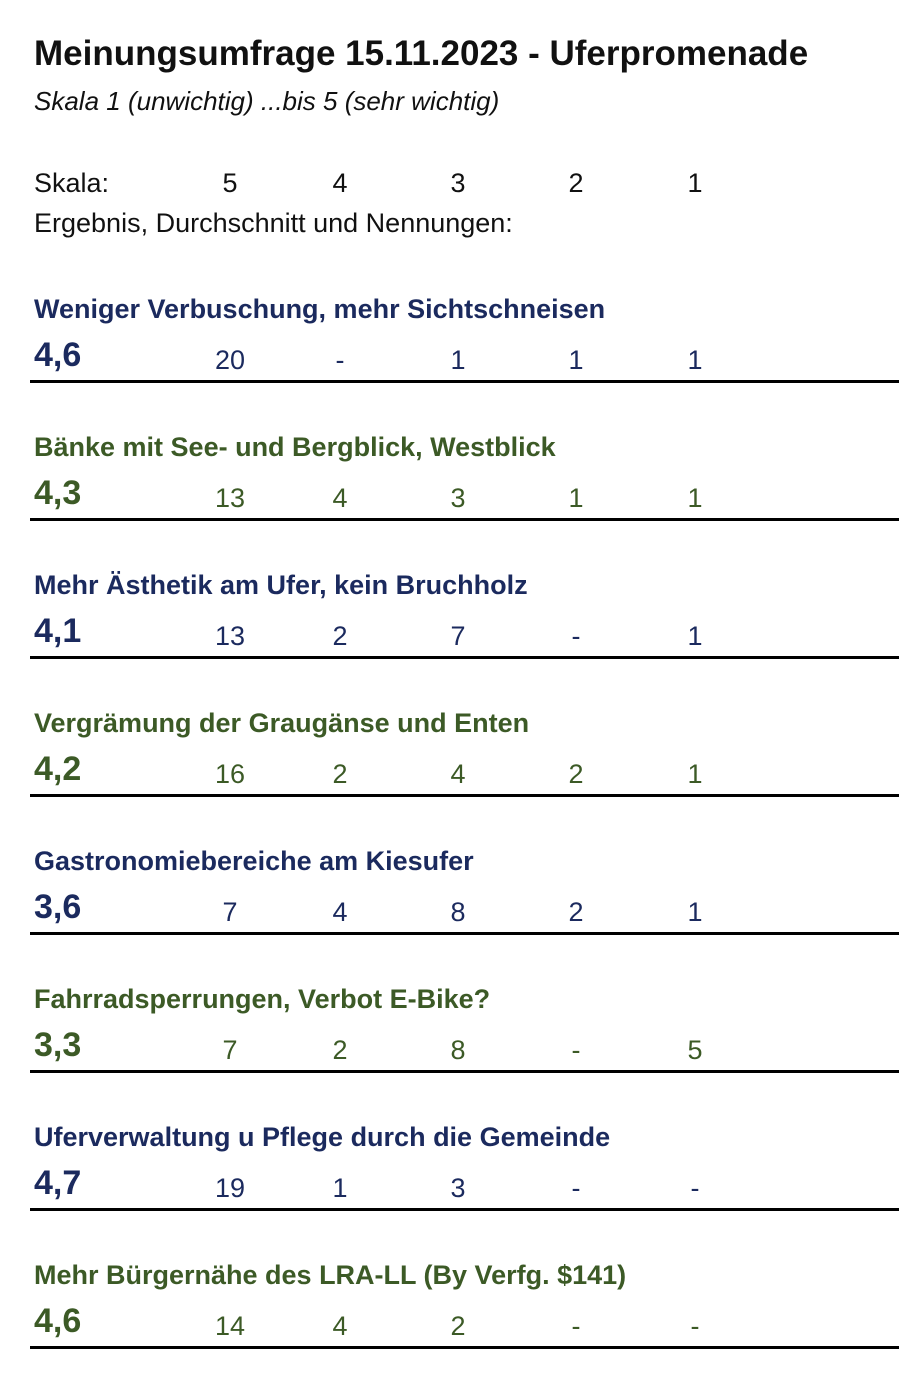 This screenshot has height=1384, width=899. Describe the element at coordinates (340, 1188) in the screenshot. I see `count-4: 1` at that location.